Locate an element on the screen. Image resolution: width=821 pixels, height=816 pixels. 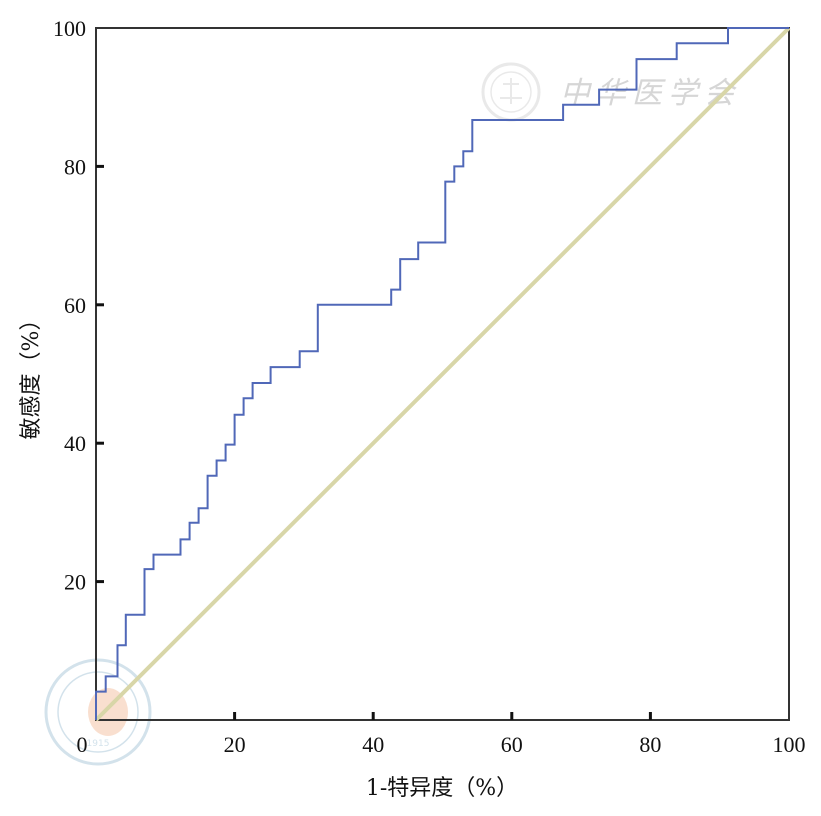
y-tick-label: 40 is located at coordinates (75, 443).